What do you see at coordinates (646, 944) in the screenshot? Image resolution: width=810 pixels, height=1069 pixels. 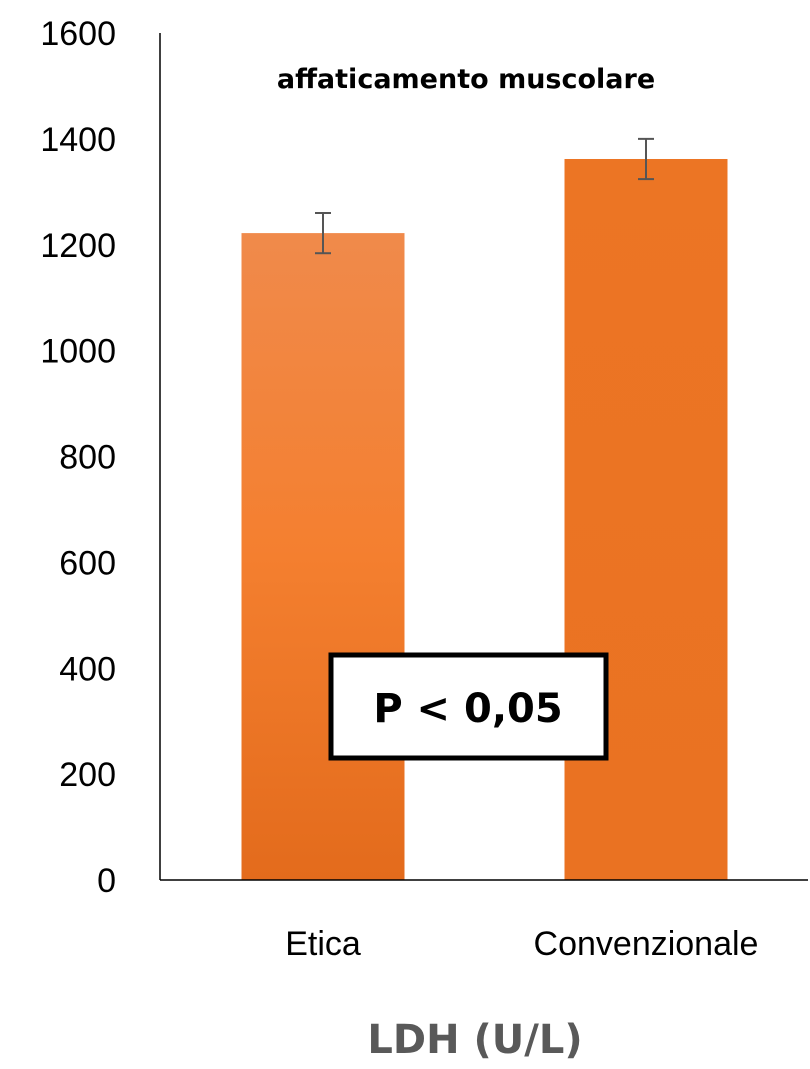 I see `x-category-label: Convenzionale` at bounding box center [646, 944].